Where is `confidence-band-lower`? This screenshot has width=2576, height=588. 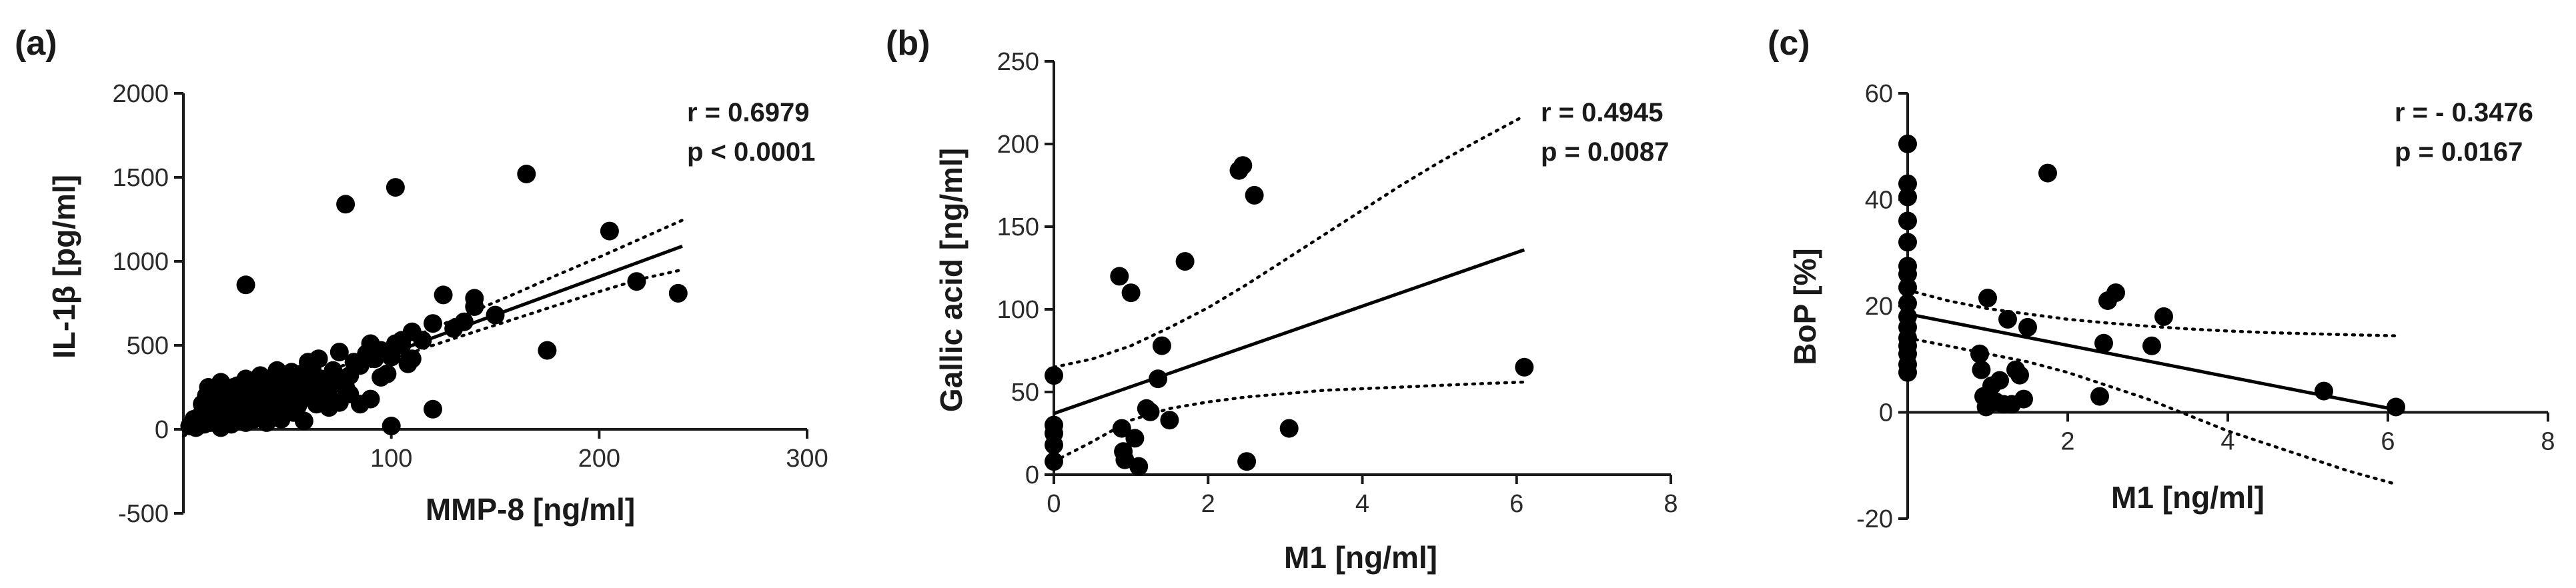 confidence-band-lower is located at coordinates (1289, 421).